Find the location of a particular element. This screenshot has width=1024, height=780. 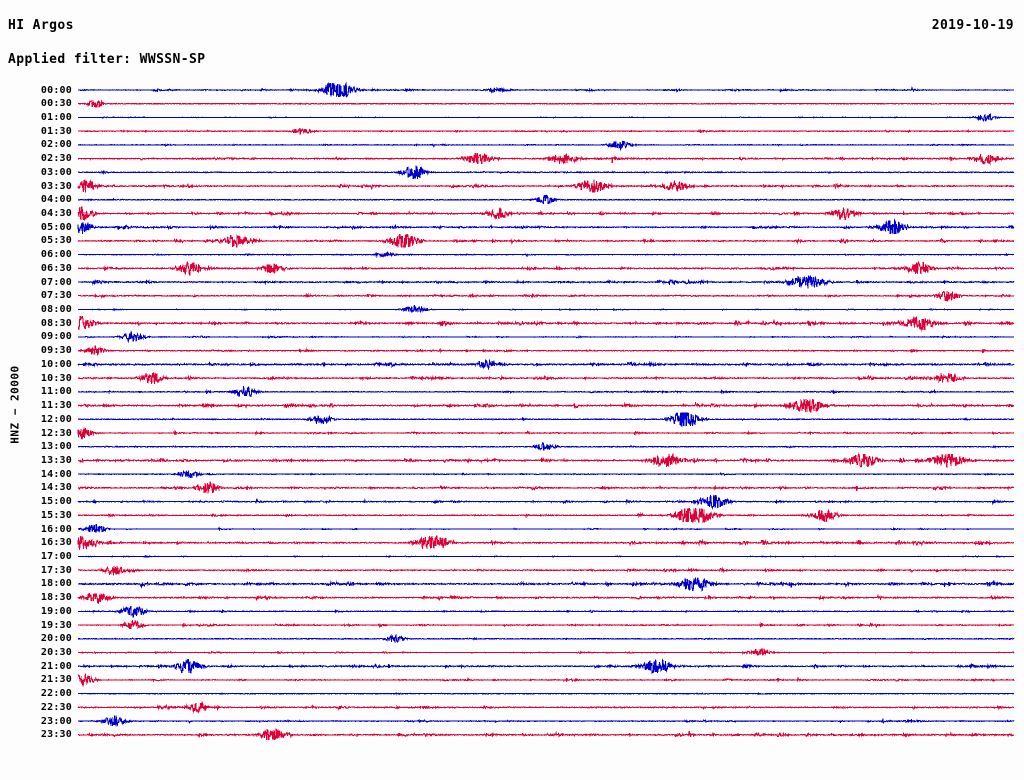

time-tick-label: 02:00 is located at coordinates (56, 145).